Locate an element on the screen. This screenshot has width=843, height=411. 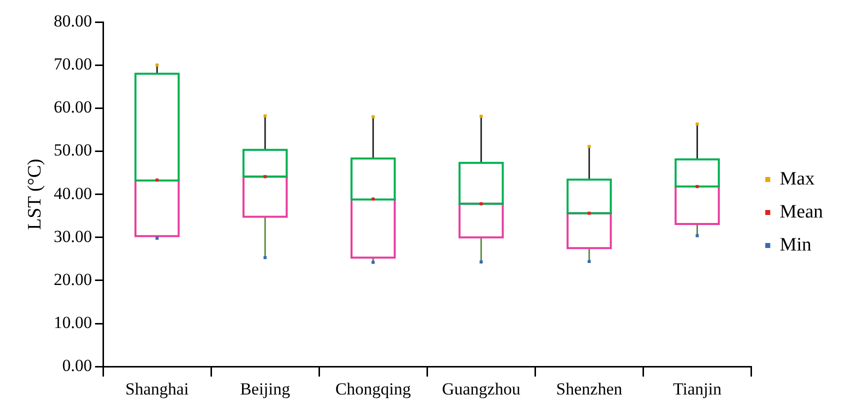
x-tick-label: Chongqing is located at coordinates (373, 388).